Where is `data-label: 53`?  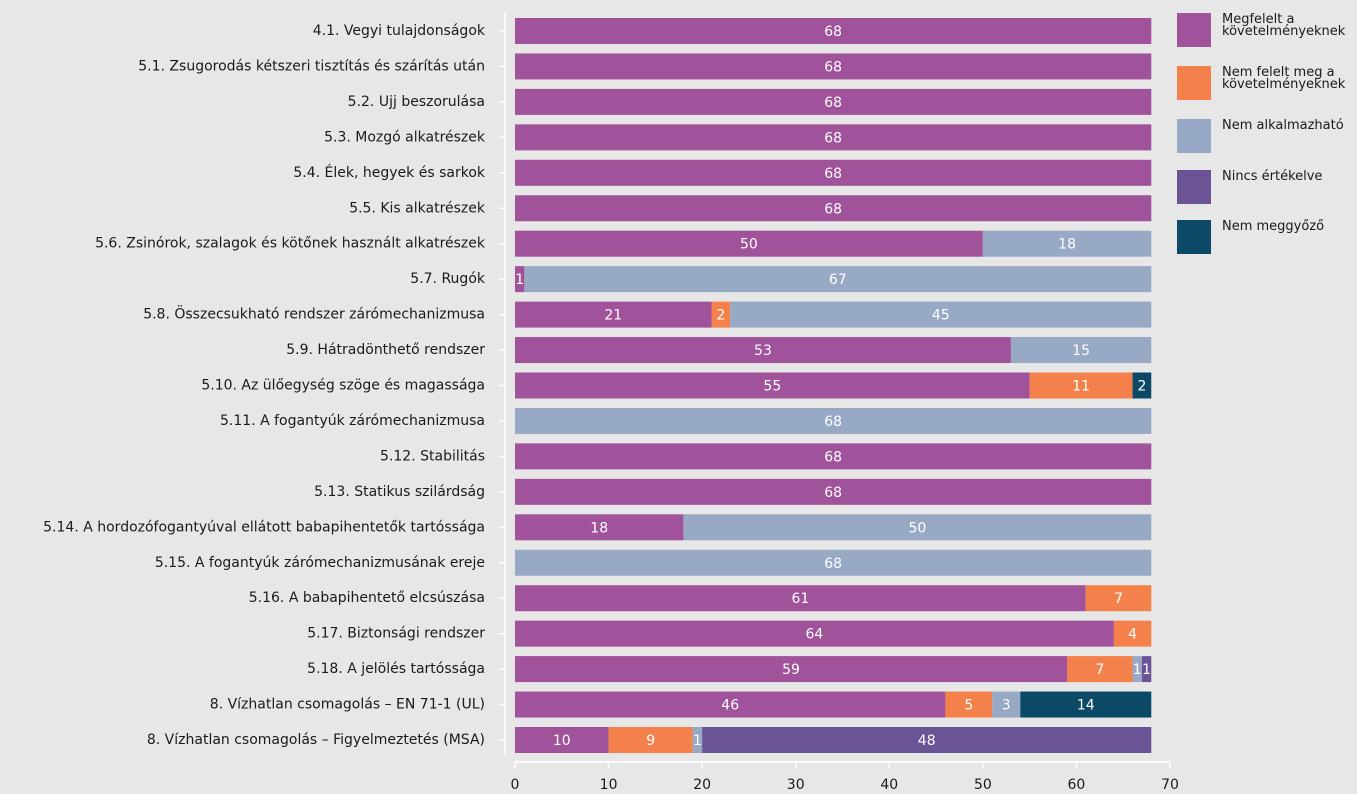
data-label: 53 is located at coordinates (763, 351).